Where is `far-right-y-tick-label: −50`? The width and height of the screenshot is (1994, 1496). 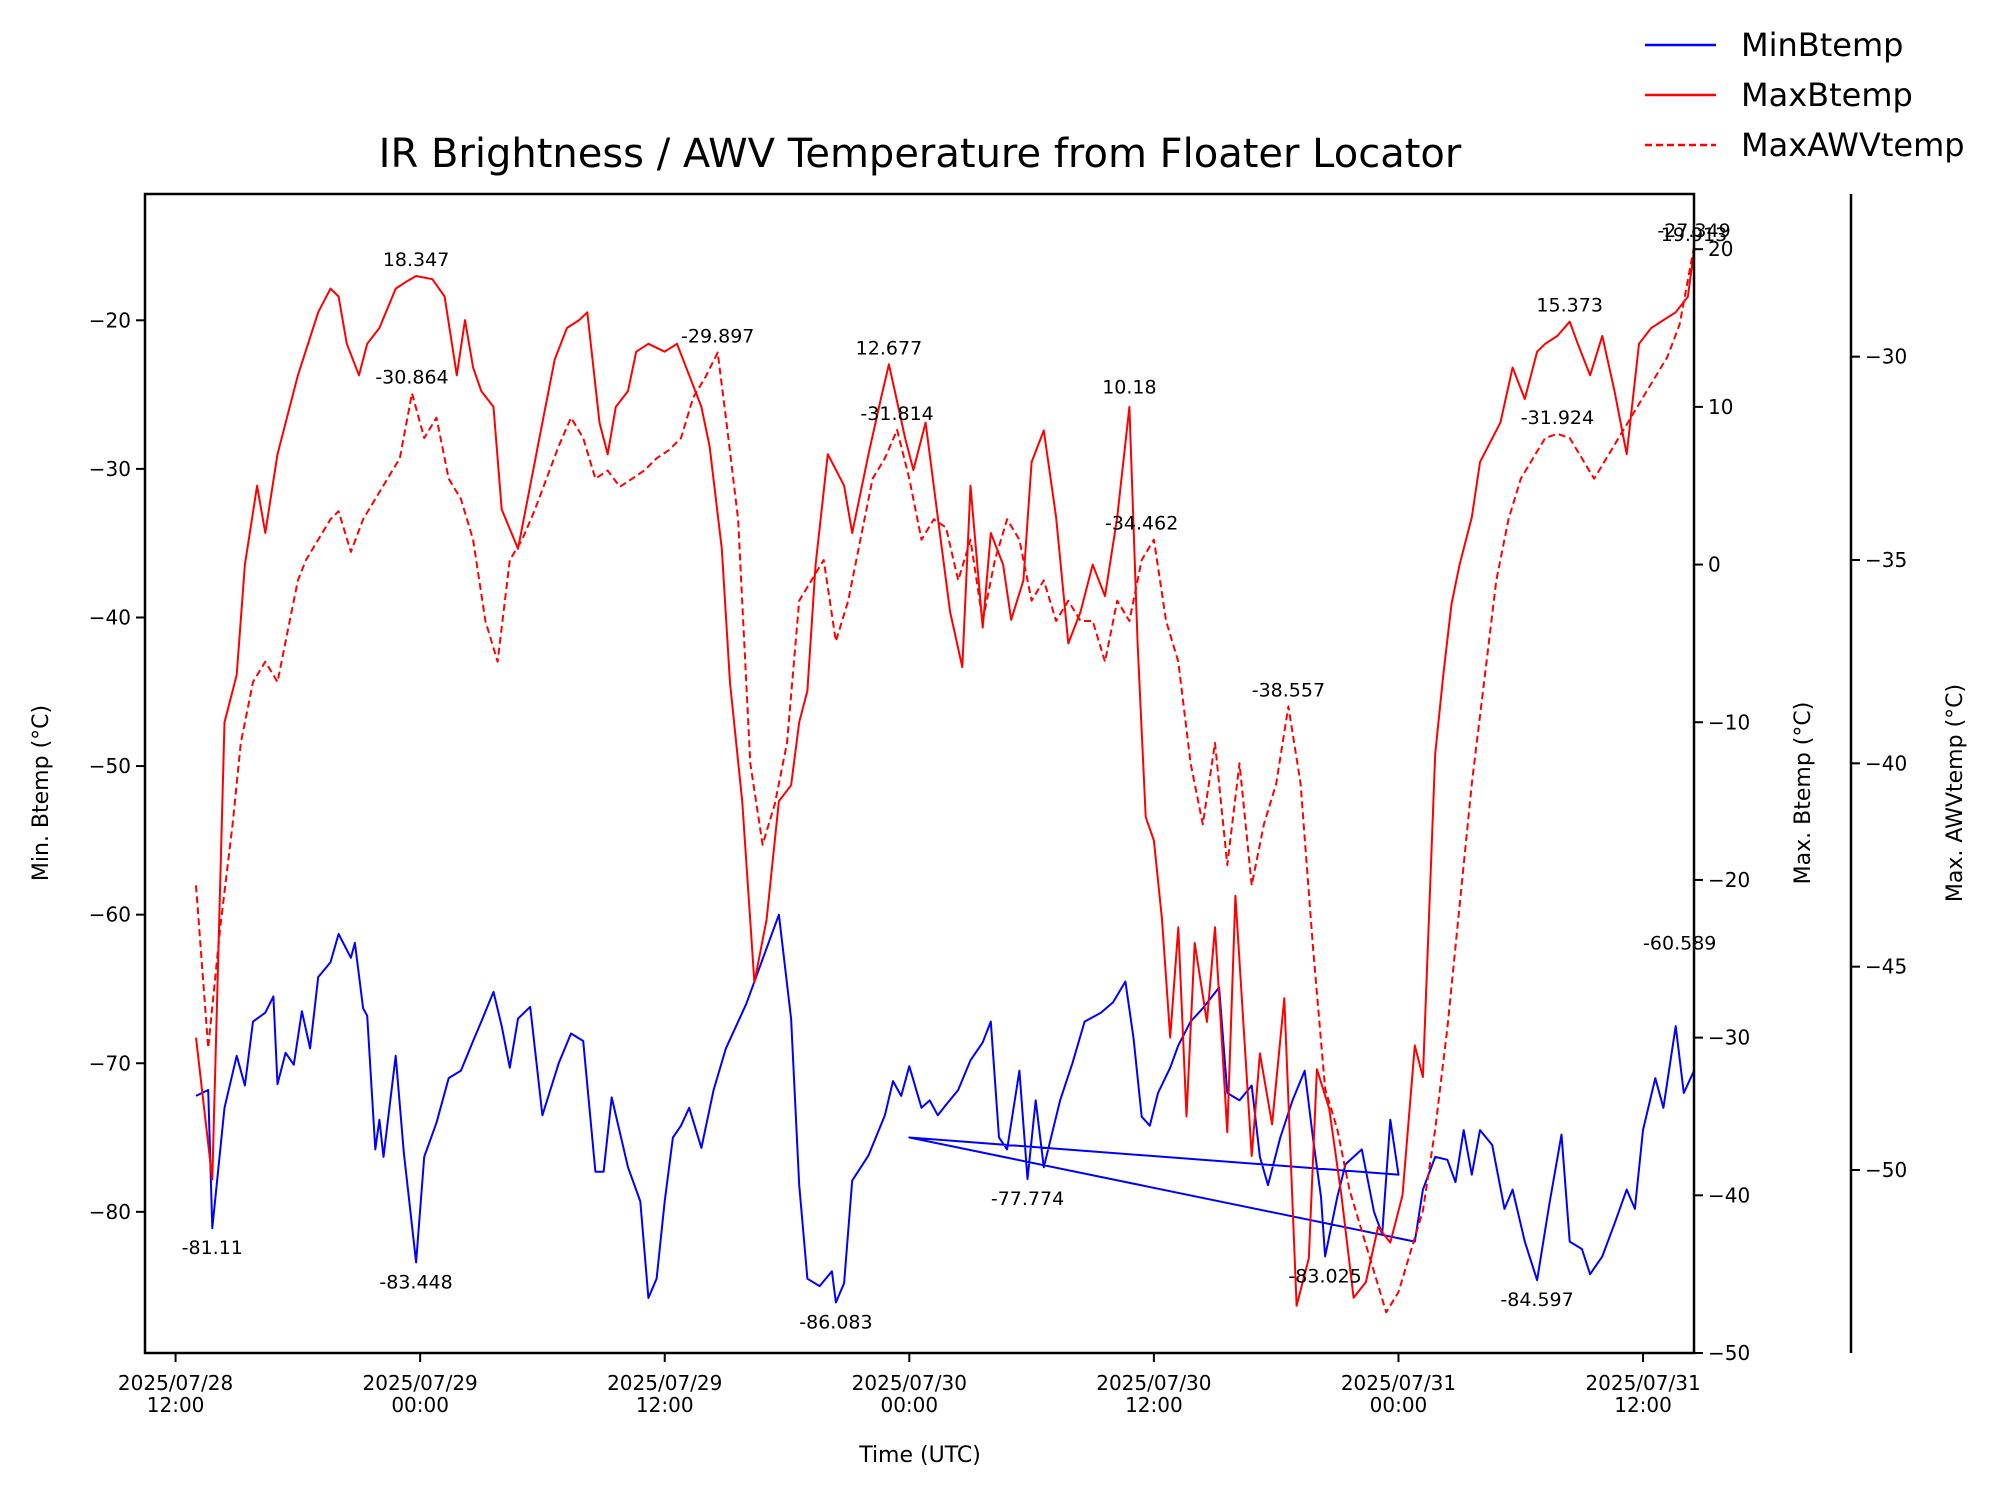
far-right-y-tick-label: −50 is located at coordinates (1886, 1170).